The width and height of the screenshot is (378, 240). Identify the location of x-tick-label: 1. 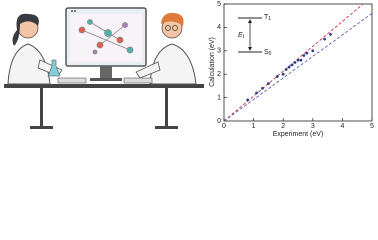
(254, 126).